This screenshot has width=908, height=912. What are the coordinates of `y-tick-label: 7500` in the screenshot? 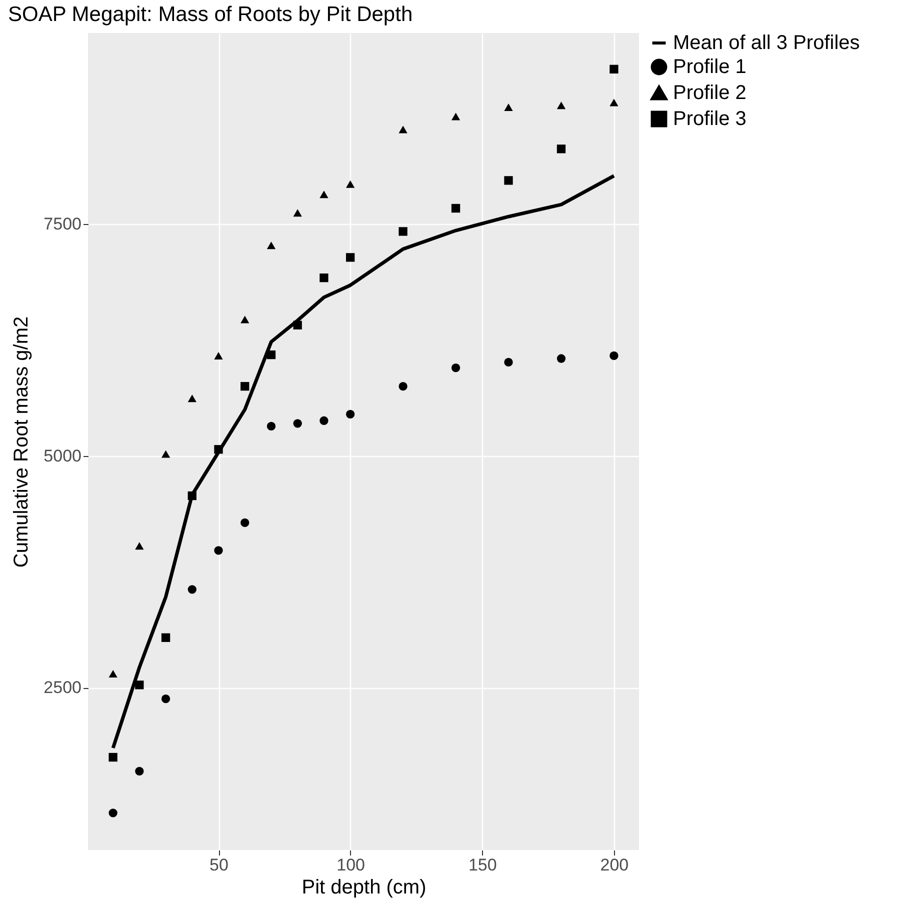 It's located at (63, 224).